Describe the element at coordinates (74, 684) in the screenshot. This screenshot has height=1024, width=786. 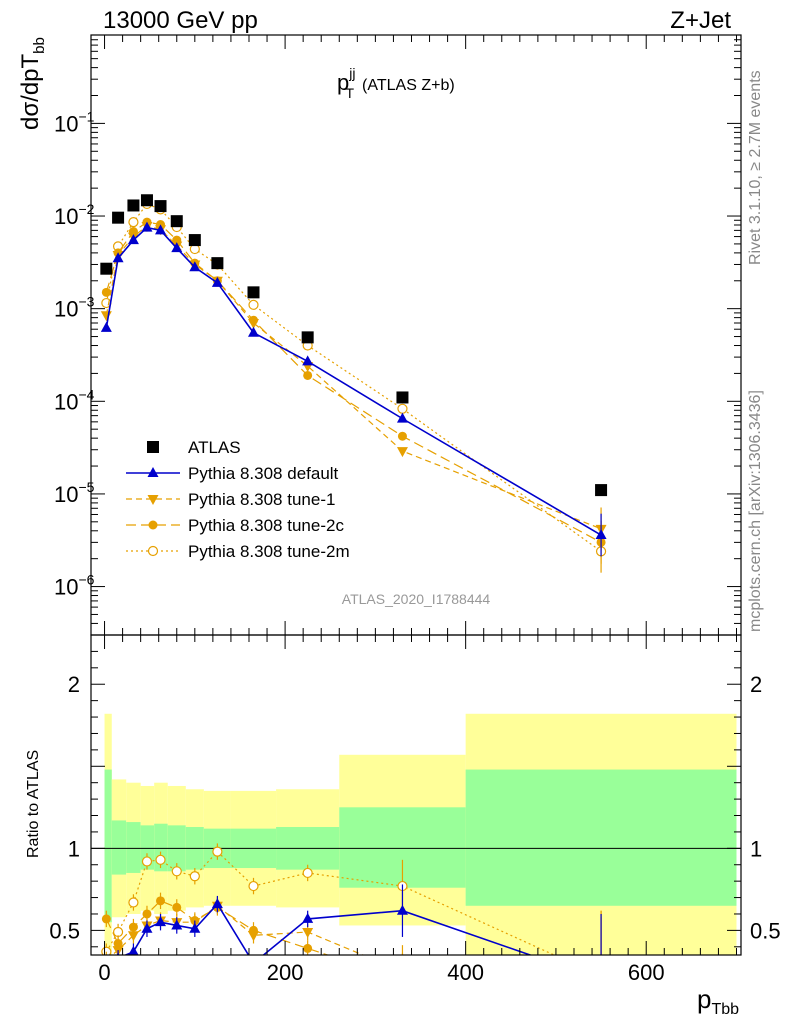
I see `ratio-y-tick-label: 2` at that location.